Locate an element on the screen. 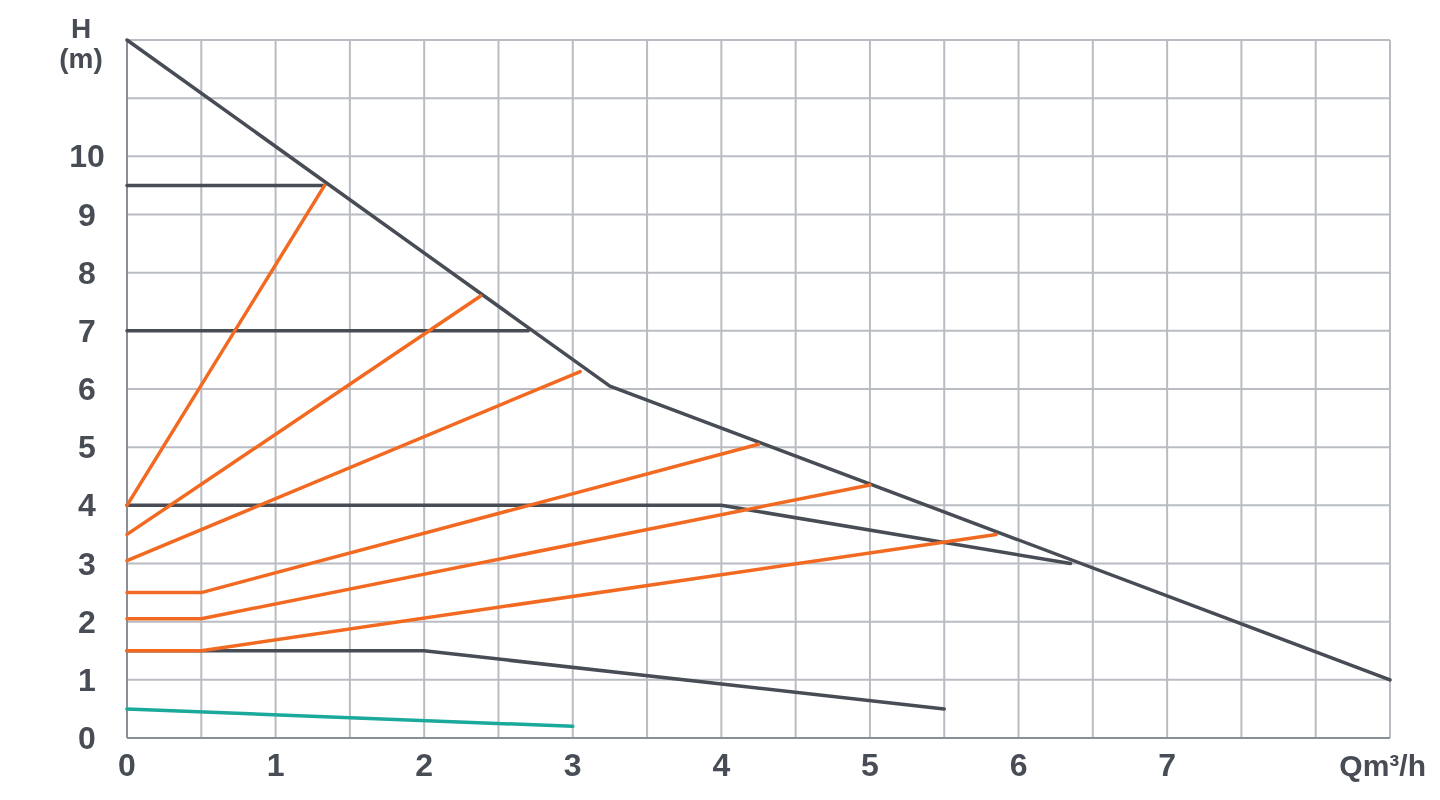  x-tick-label: 5 is located at coordinates (870, 765).